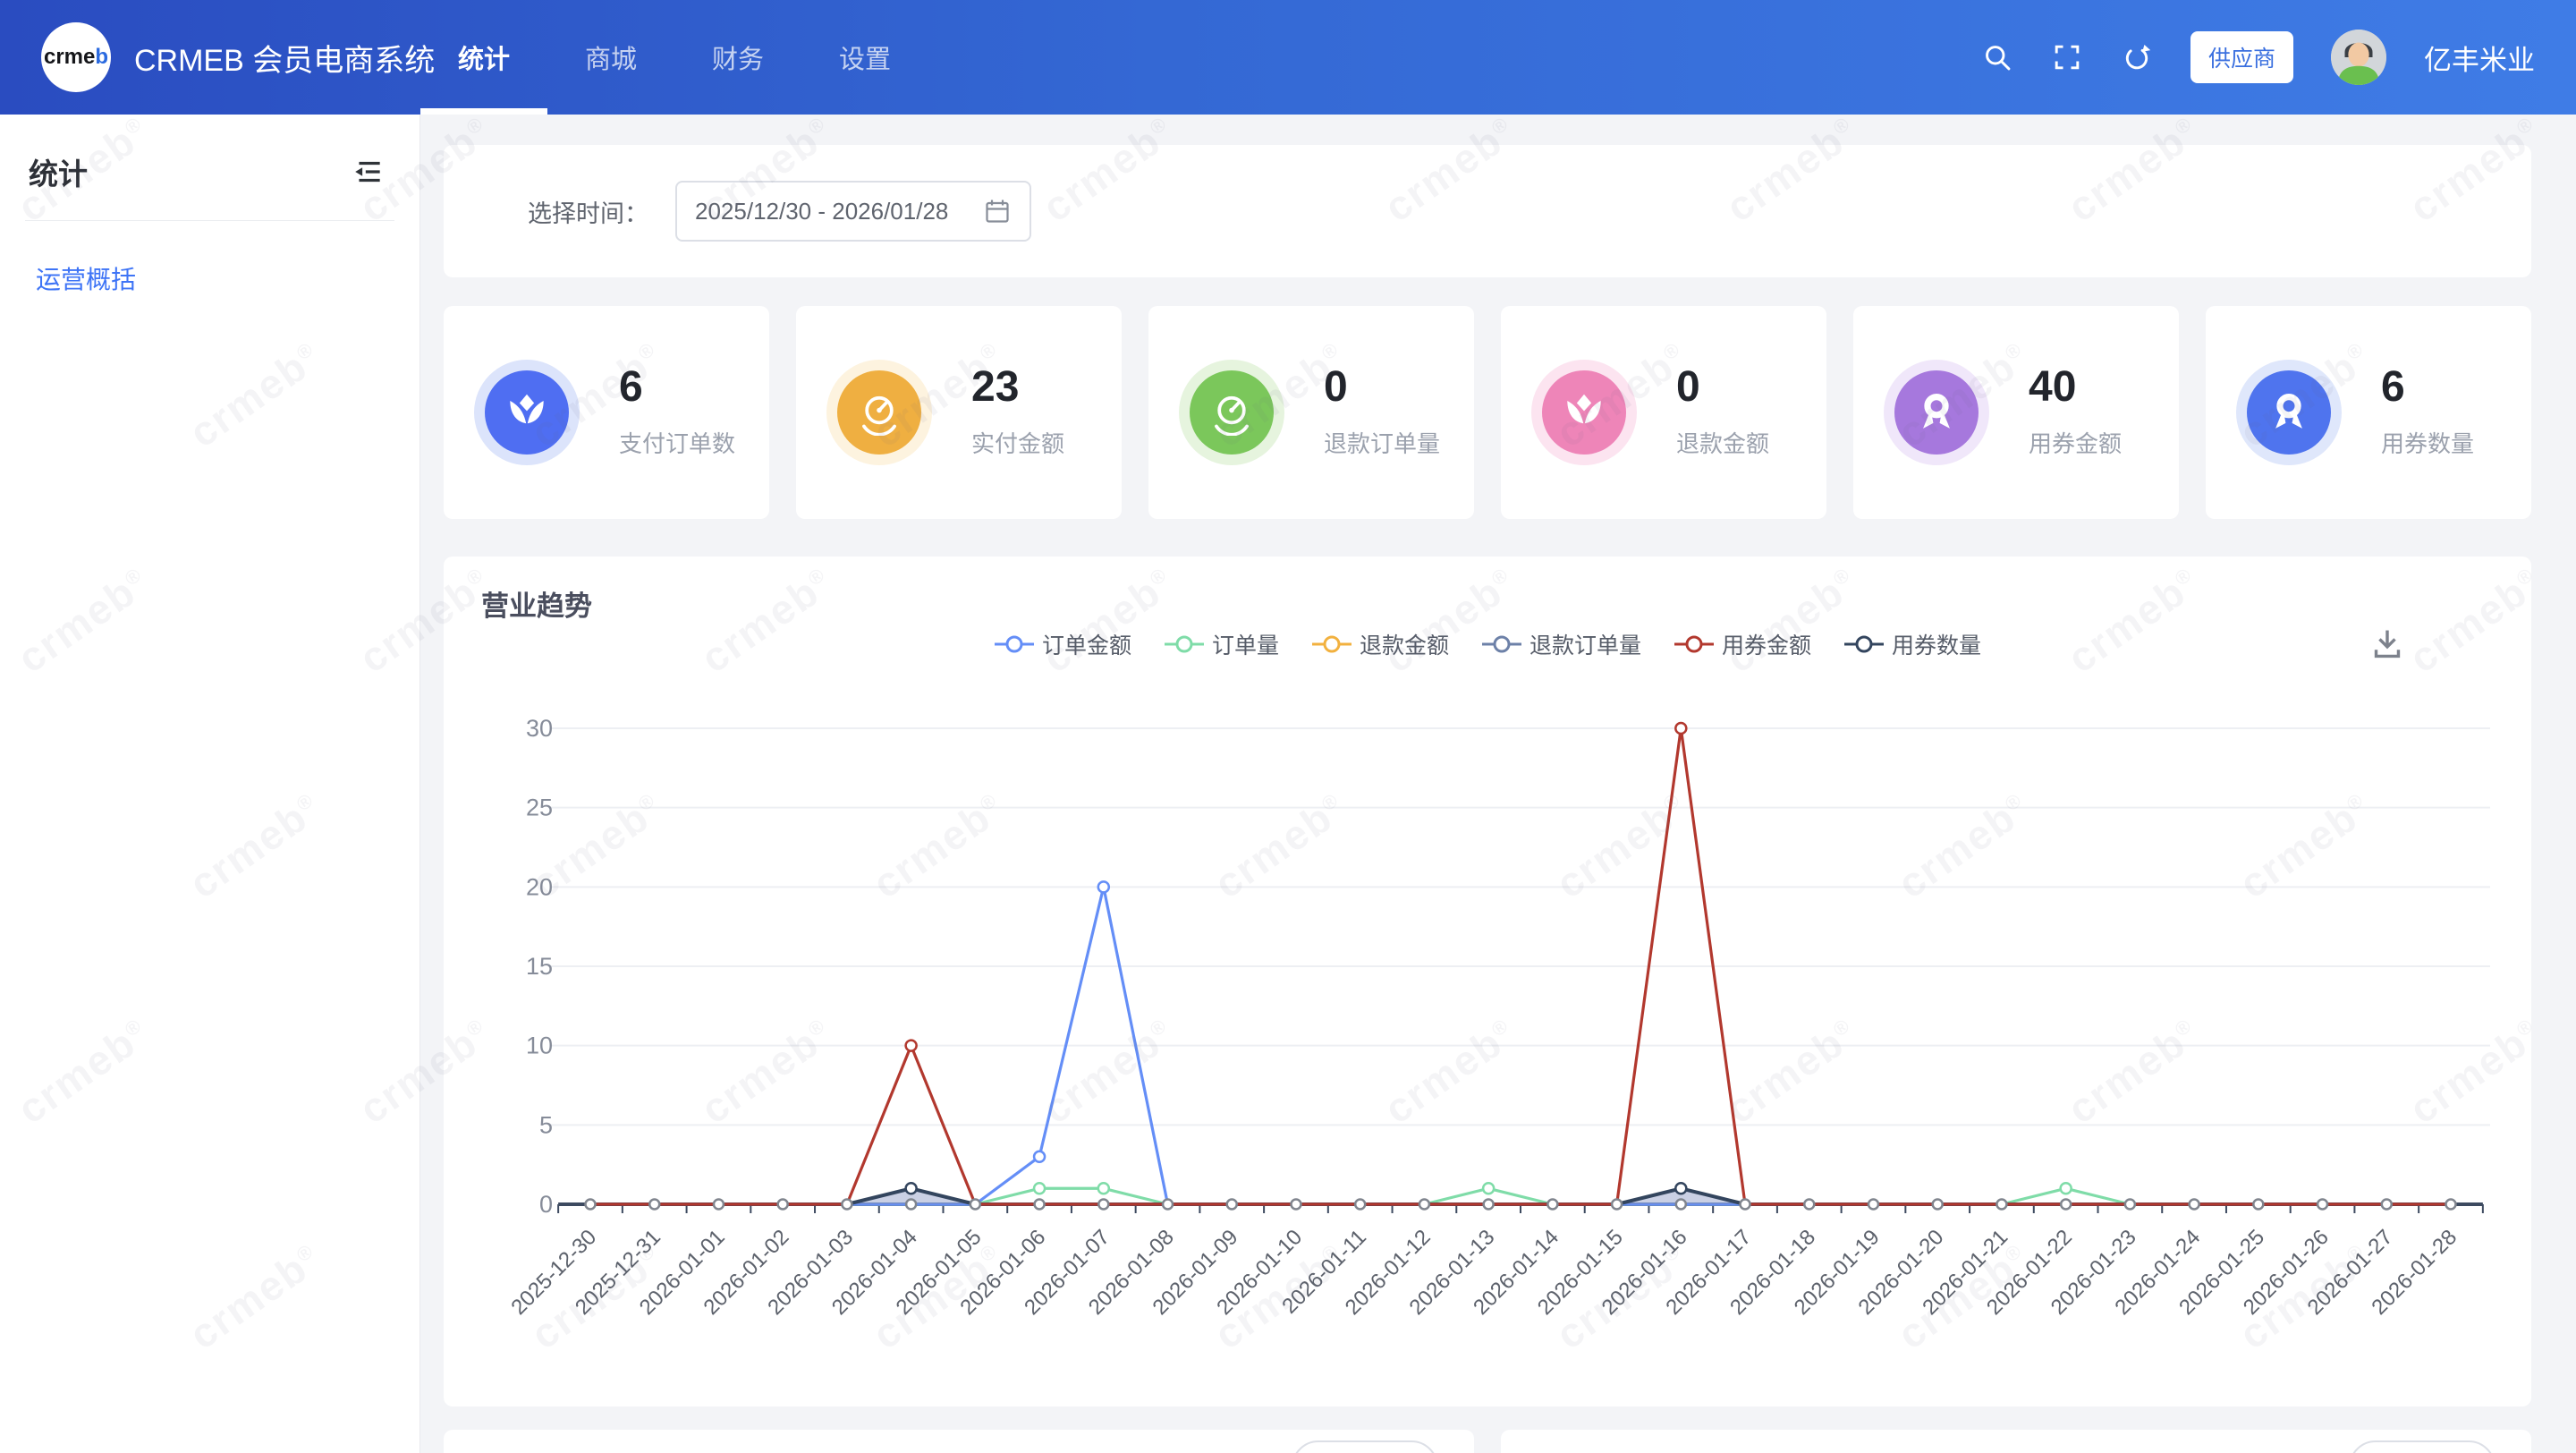  Describe the element at coordinates (1062, 644) in the screenshot. I see `legend-item-0: 订单金额` at that location.